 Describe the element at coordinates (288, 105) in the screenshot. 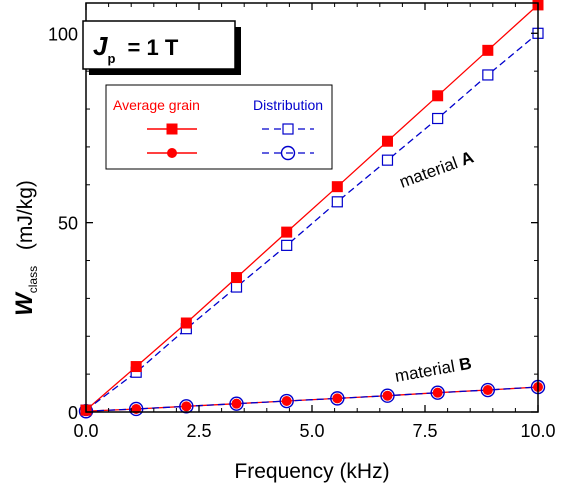

I see `legend-col2-label: Distribution` at that location.